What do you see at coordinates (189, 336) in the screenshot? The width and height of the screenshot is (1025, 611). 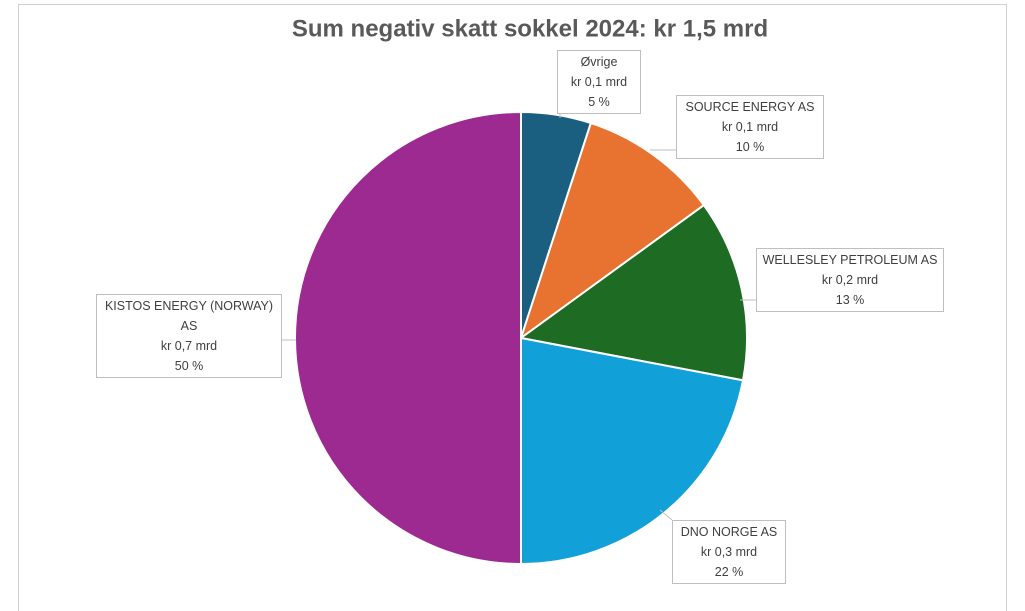 I see `data-label: KISTOS ENERGY (NORWAY) AS kr 0,7 mrd 50 %` at bounding box center [189, 336].